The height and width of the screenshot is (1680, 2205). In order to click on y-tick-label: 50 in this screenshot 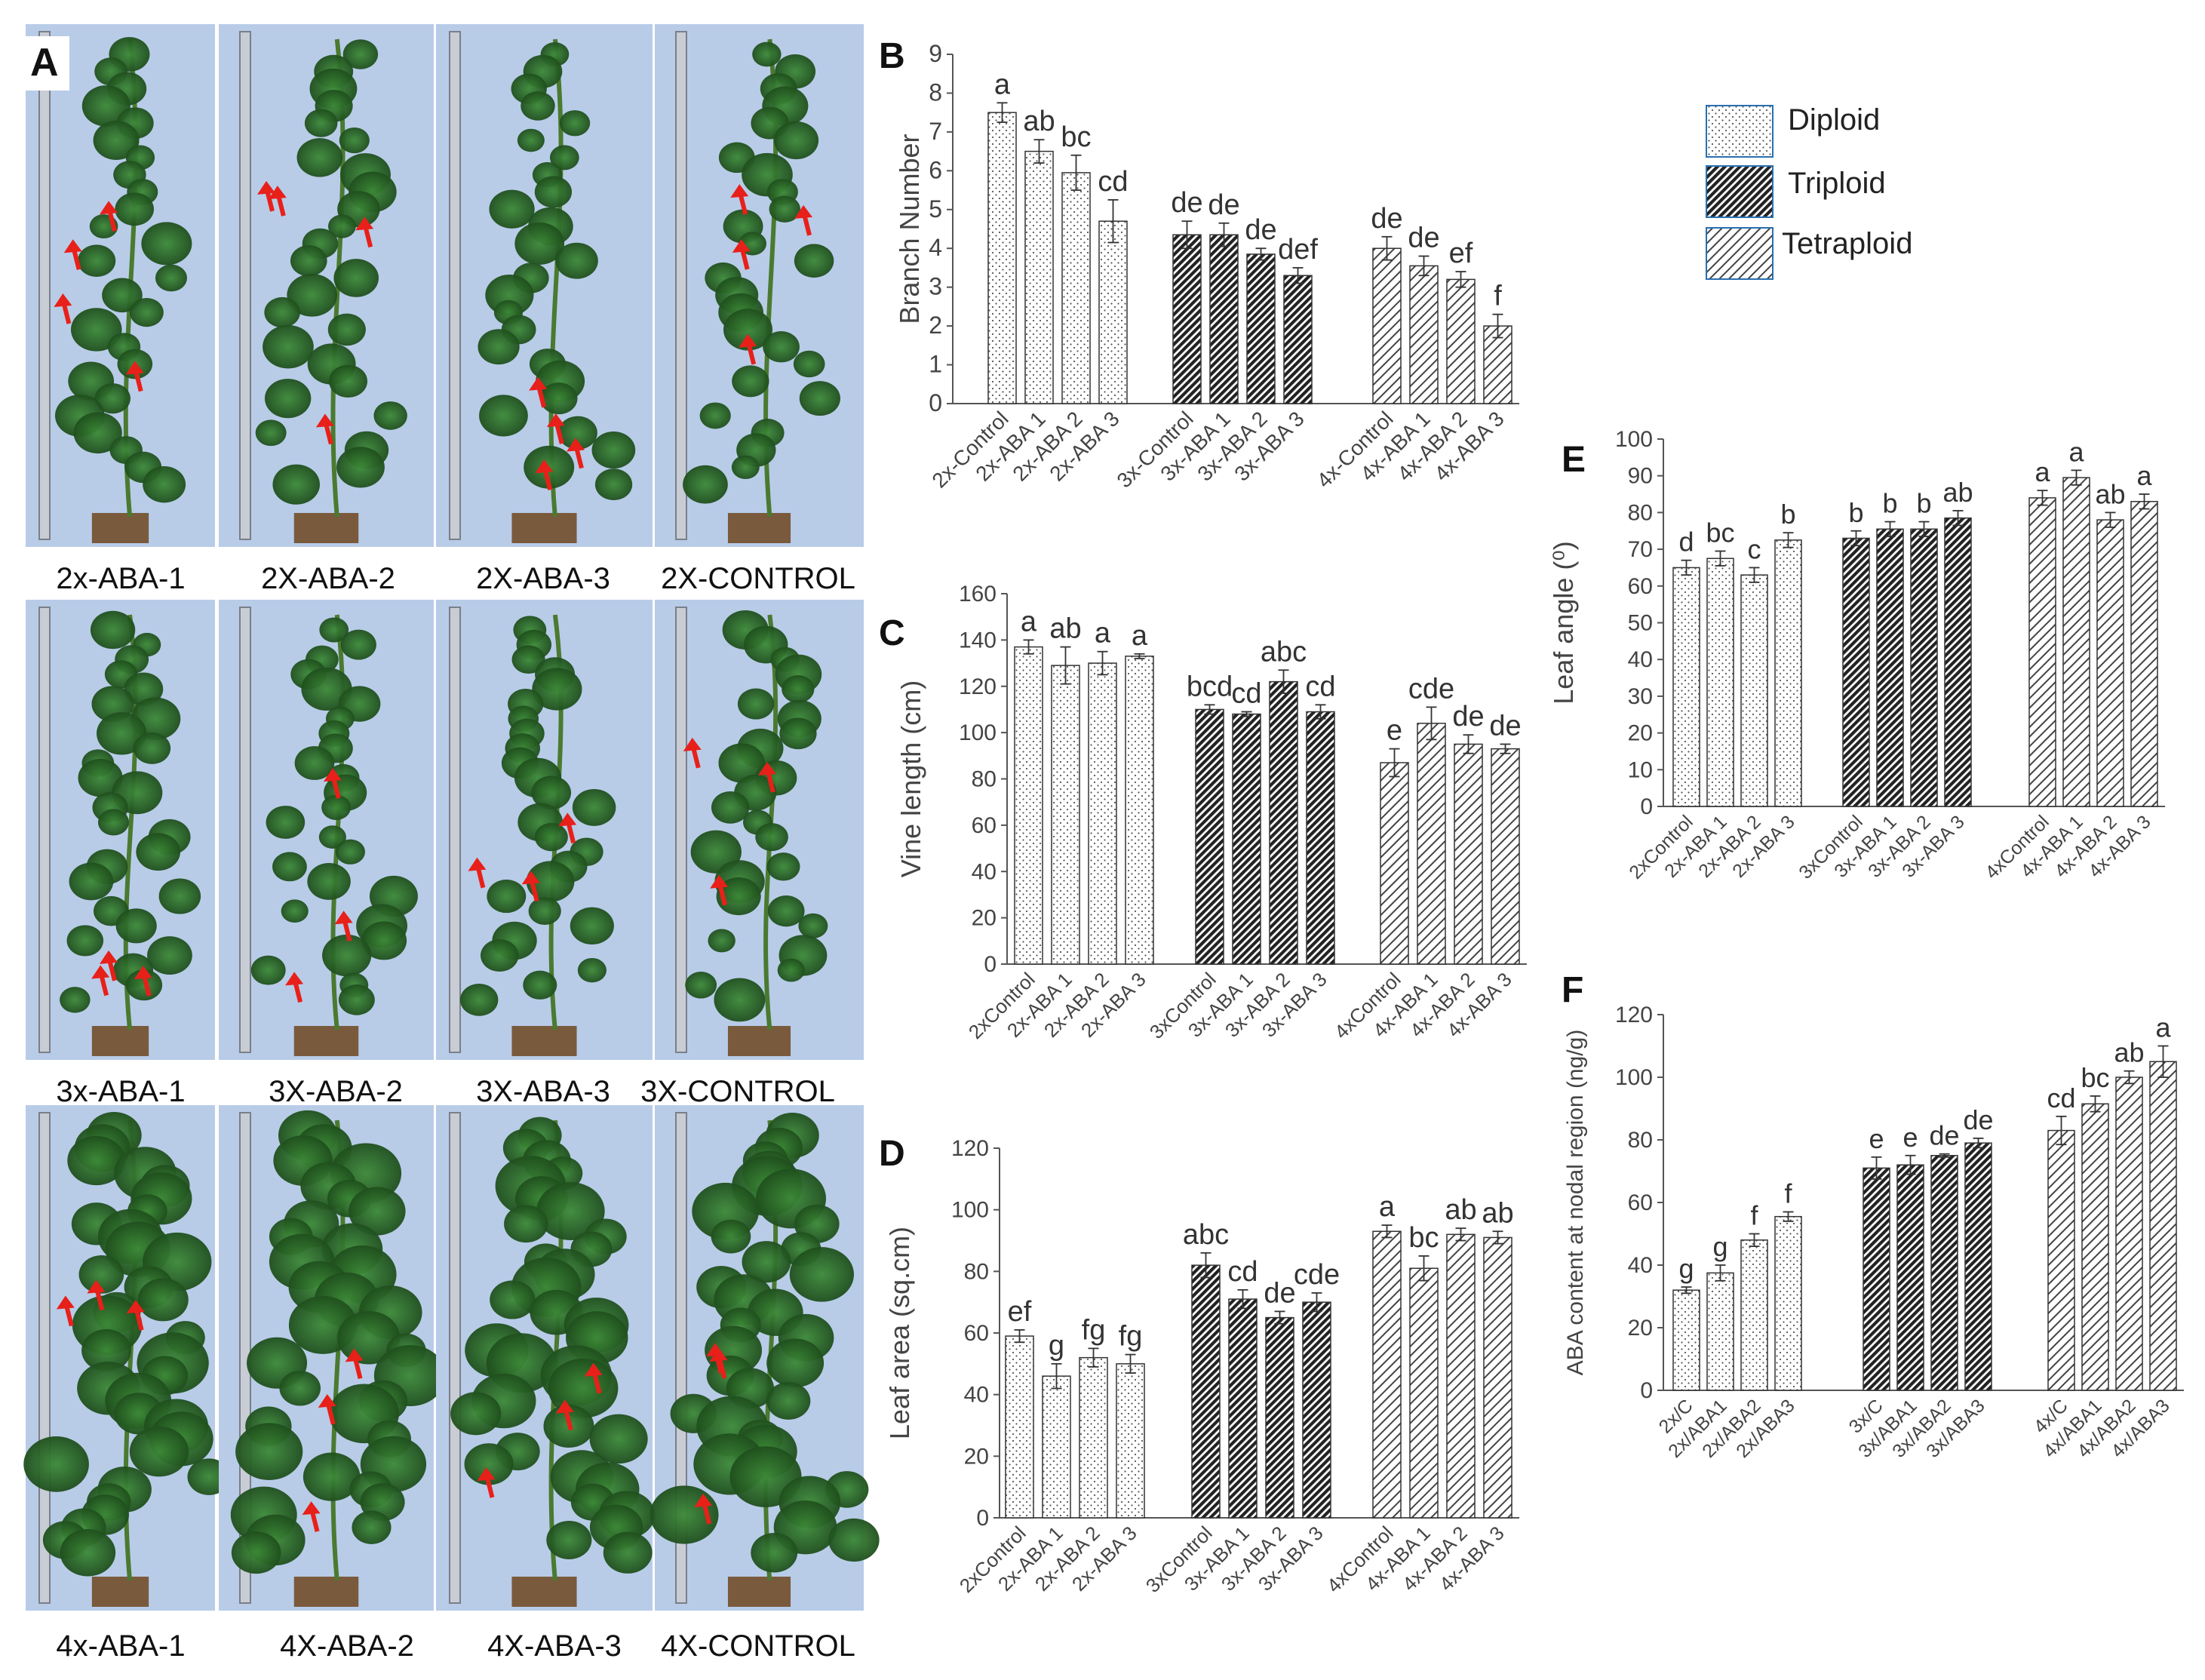, I will do `click(1640, 623)`.